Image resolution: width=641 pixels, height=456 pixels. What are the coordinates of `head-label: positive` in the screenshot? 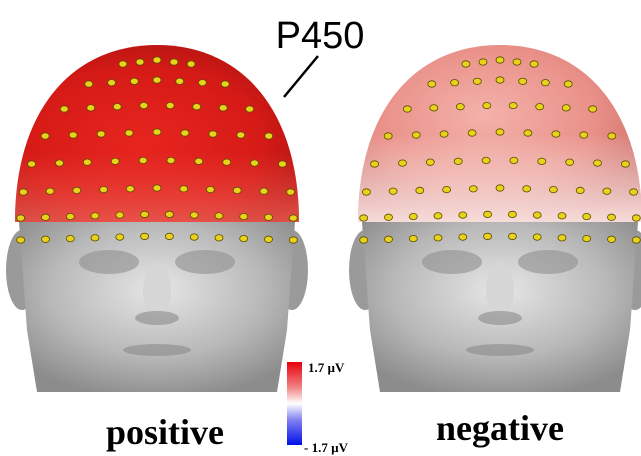 It's located at (165, 432).